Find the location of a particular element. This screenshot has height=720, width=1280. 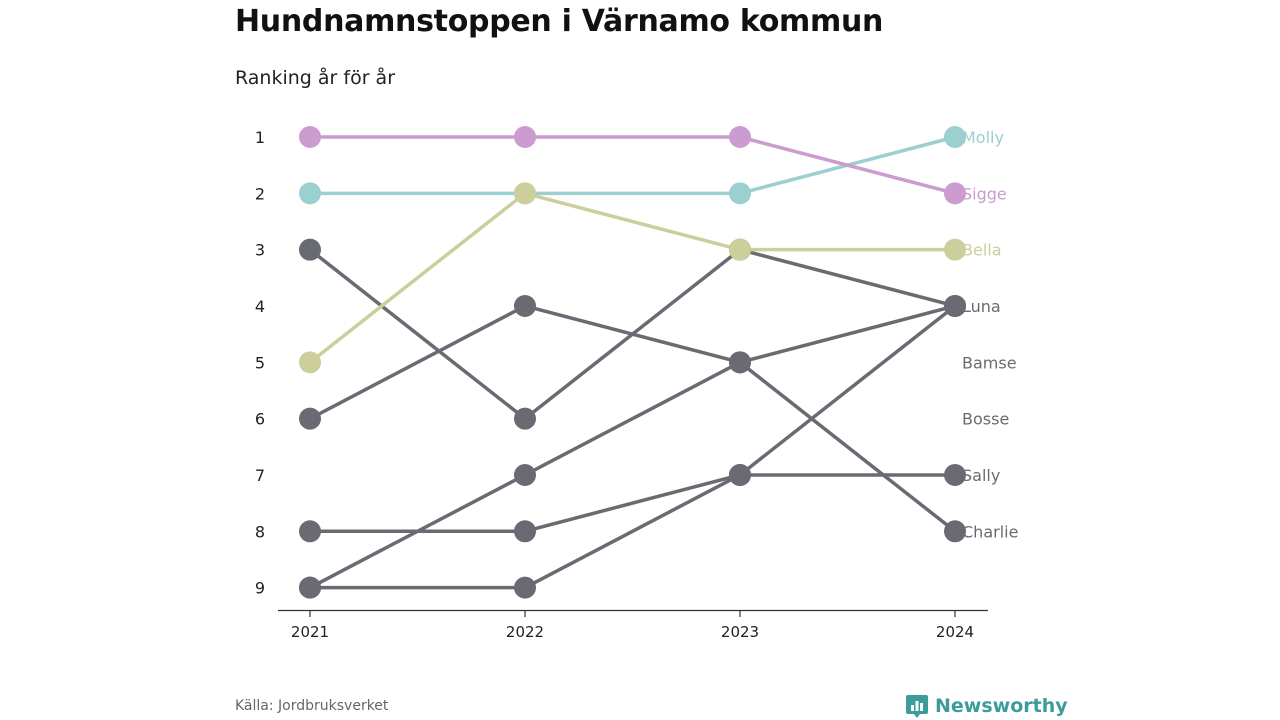

end-label-sally: Sally is located at coordinates (981, 475).